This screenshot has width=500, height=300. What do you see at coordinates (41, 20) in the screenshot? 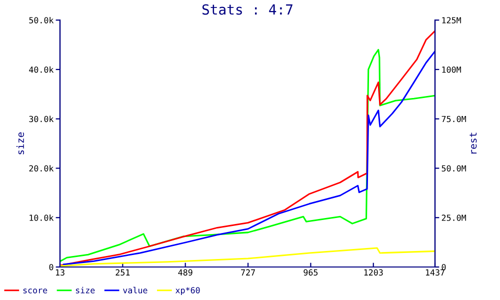
I see `y-tick-label: 50.0k` at bounding box center [41, 20].